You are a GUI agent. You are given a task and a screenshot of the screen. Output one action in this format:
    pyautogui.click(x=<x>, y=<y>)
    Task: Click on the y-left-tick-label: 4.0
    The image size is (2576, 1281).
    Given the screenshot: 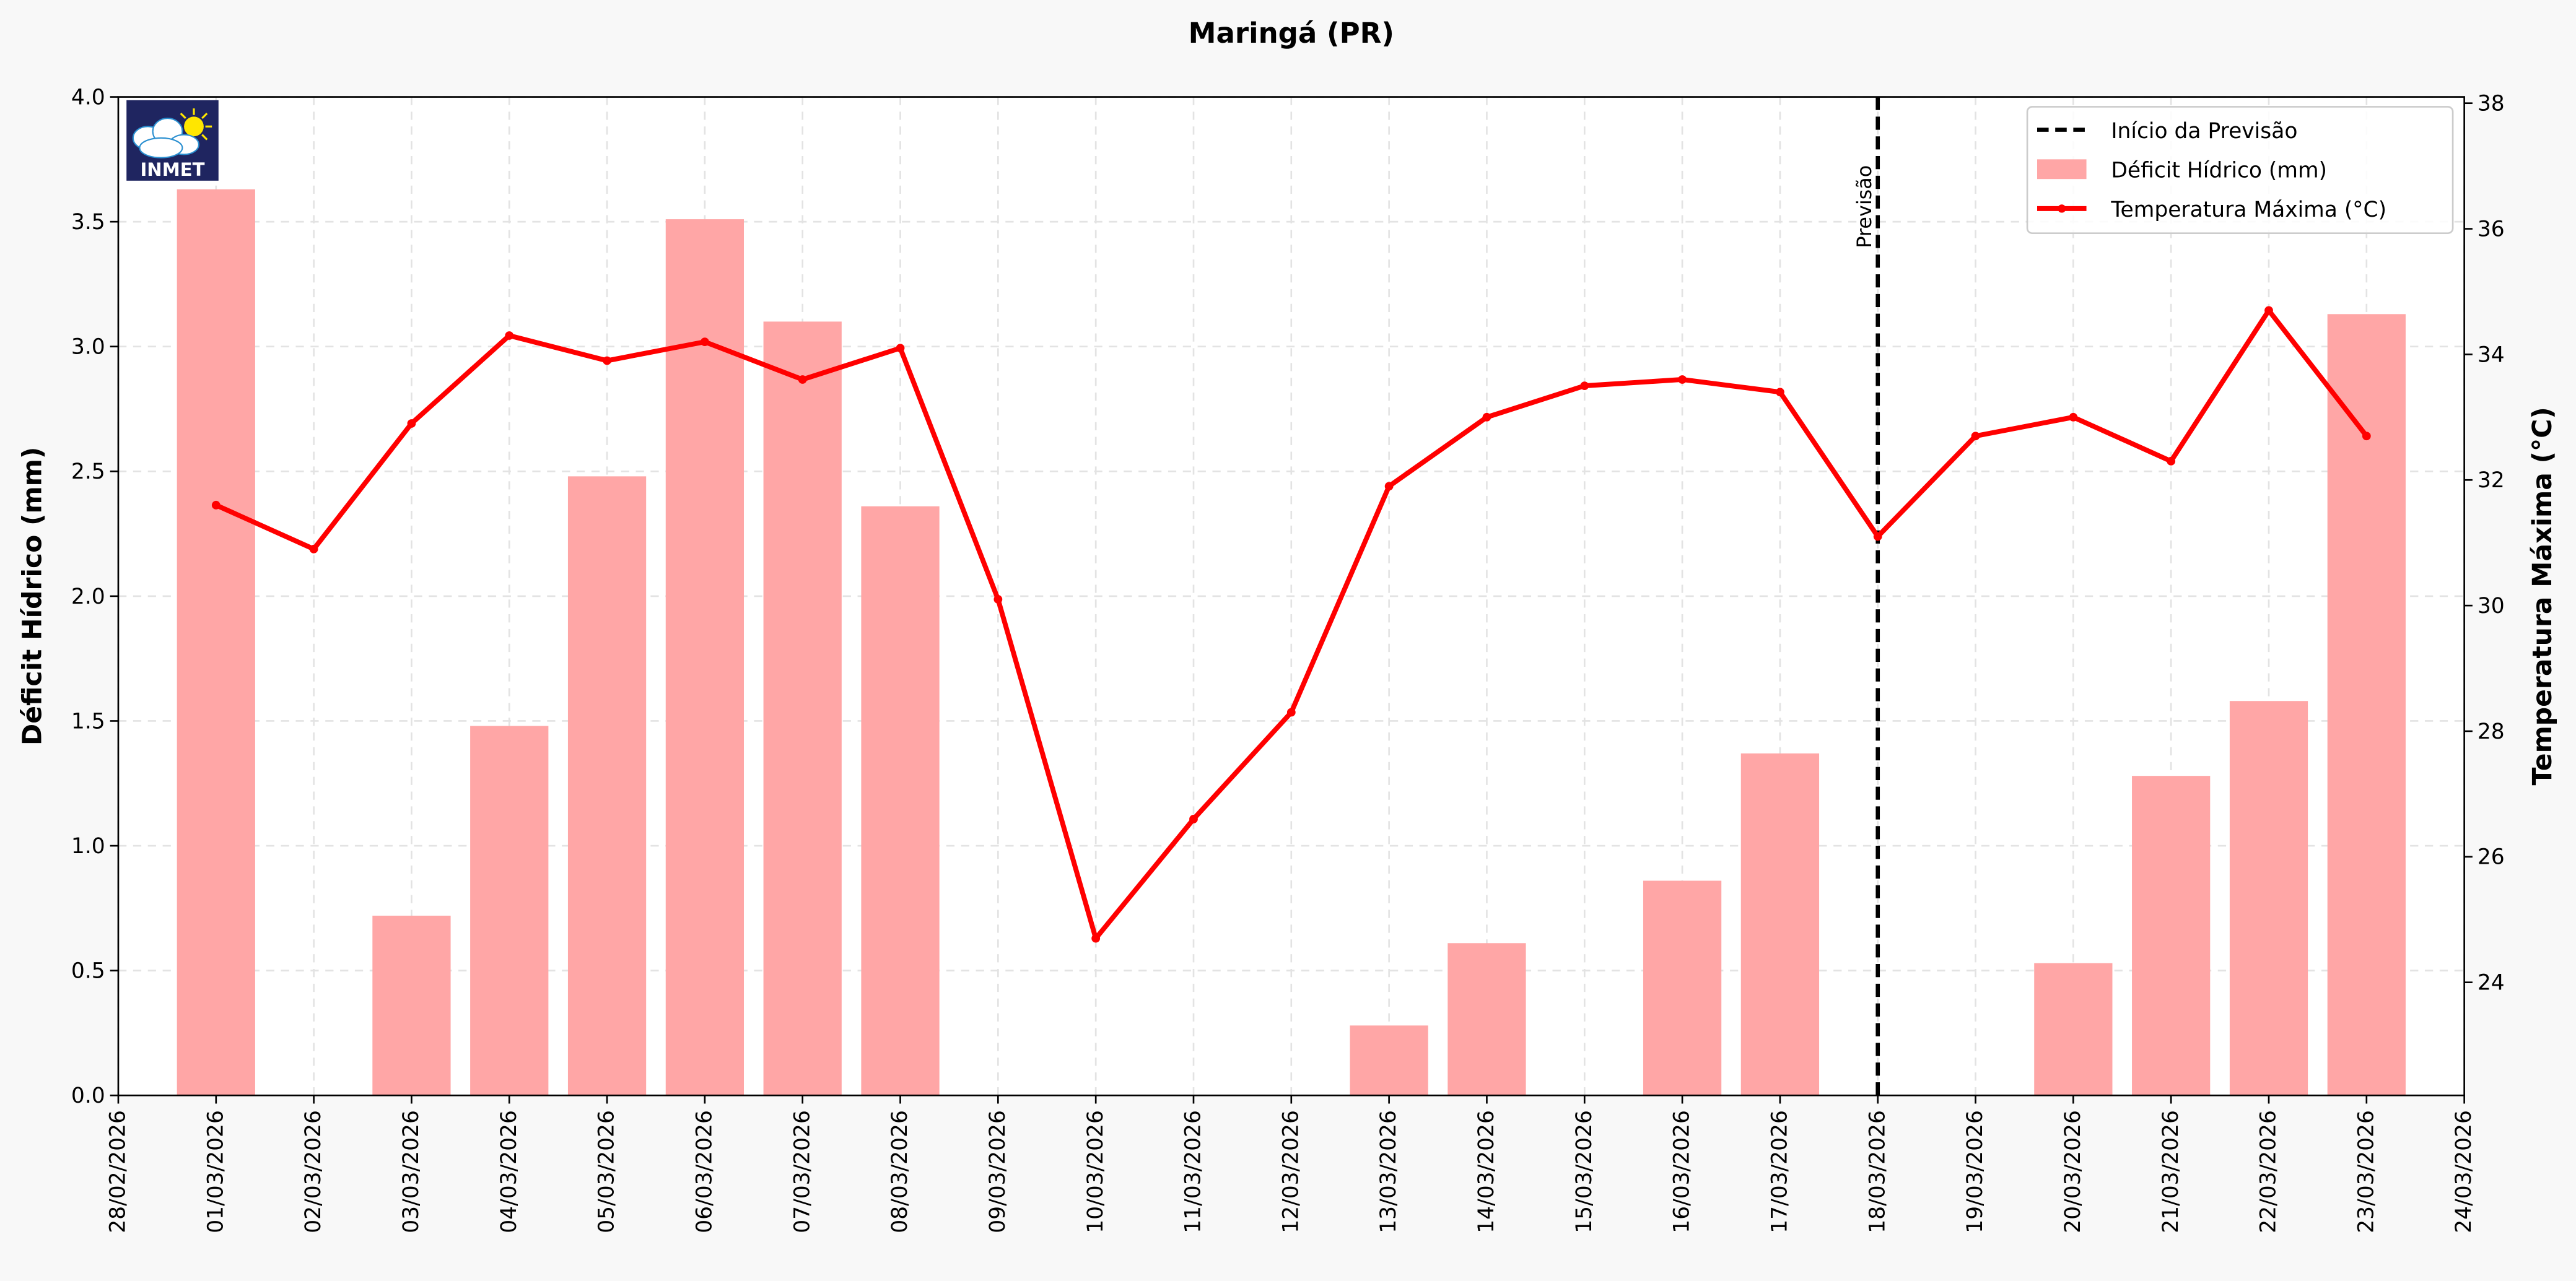 What is the action you would take?
    pyautogui.click(x=88, y=97)
    